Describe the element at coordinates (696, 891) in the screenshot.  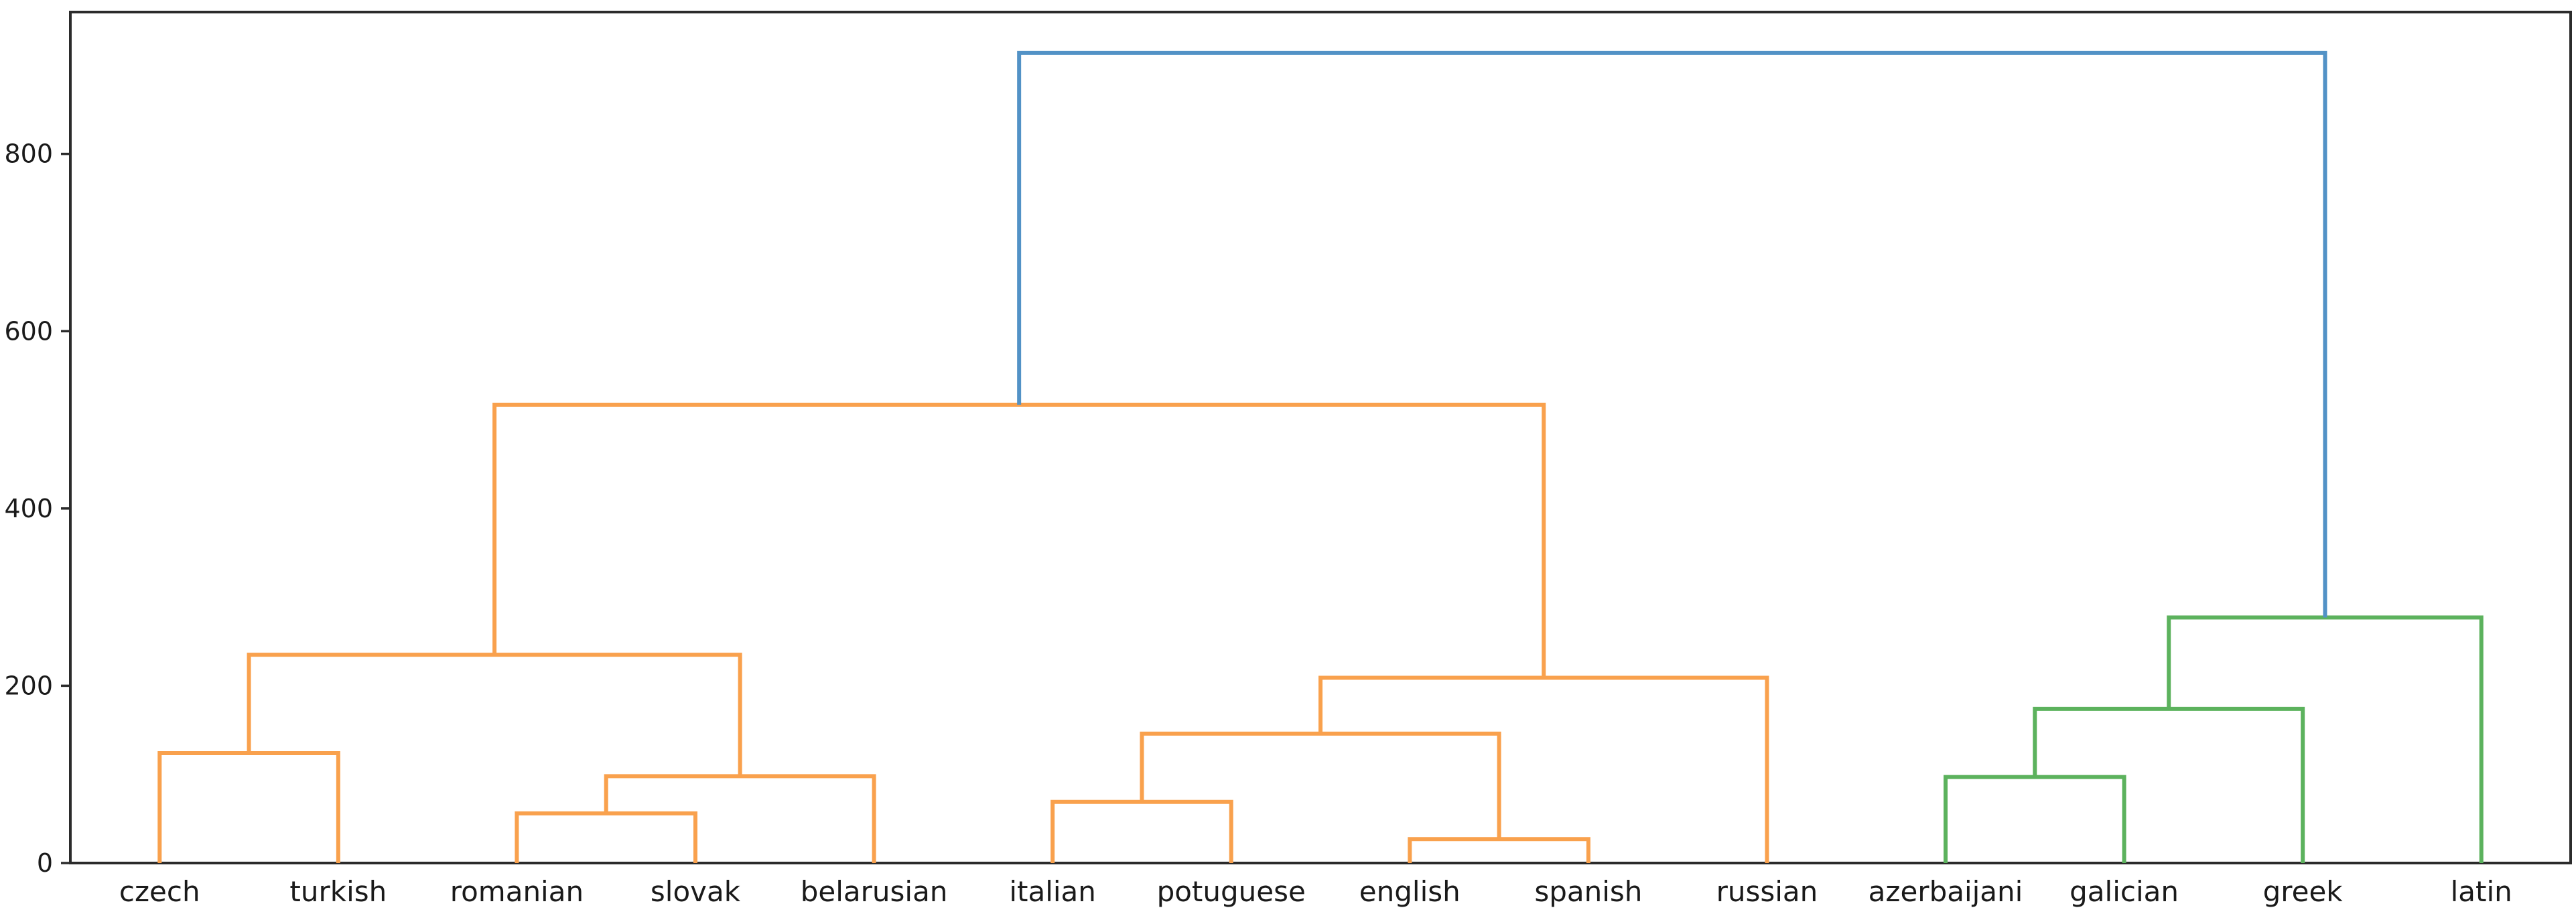
I see `x-axis-label-slovak: slovak` at that location.